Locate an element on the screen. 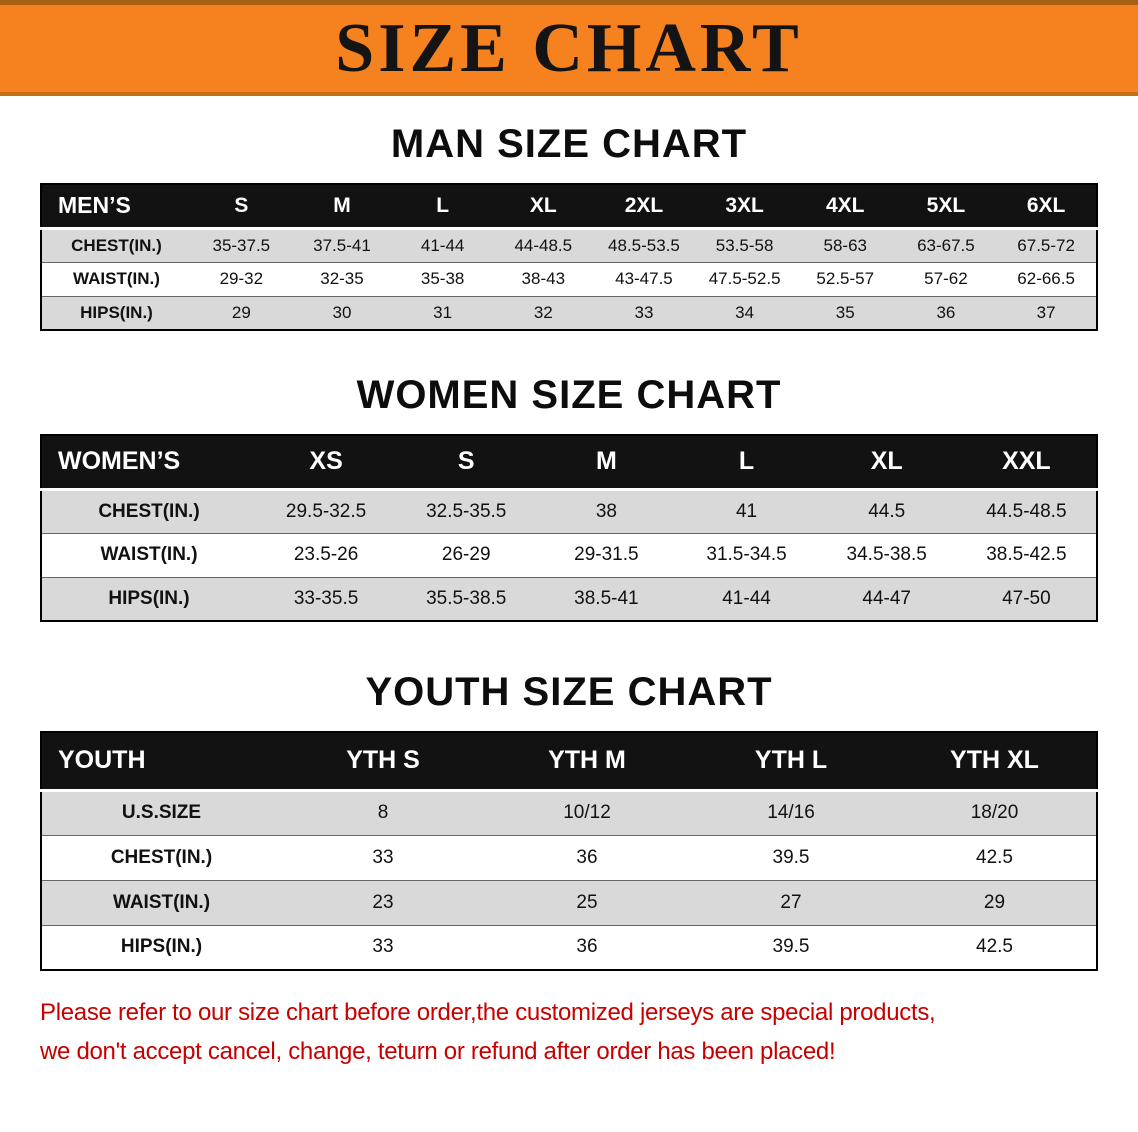 Image resolution: width=1138 pixels, height=1132 pixels. value-cell: 34 is located at coordinates (744, 312).